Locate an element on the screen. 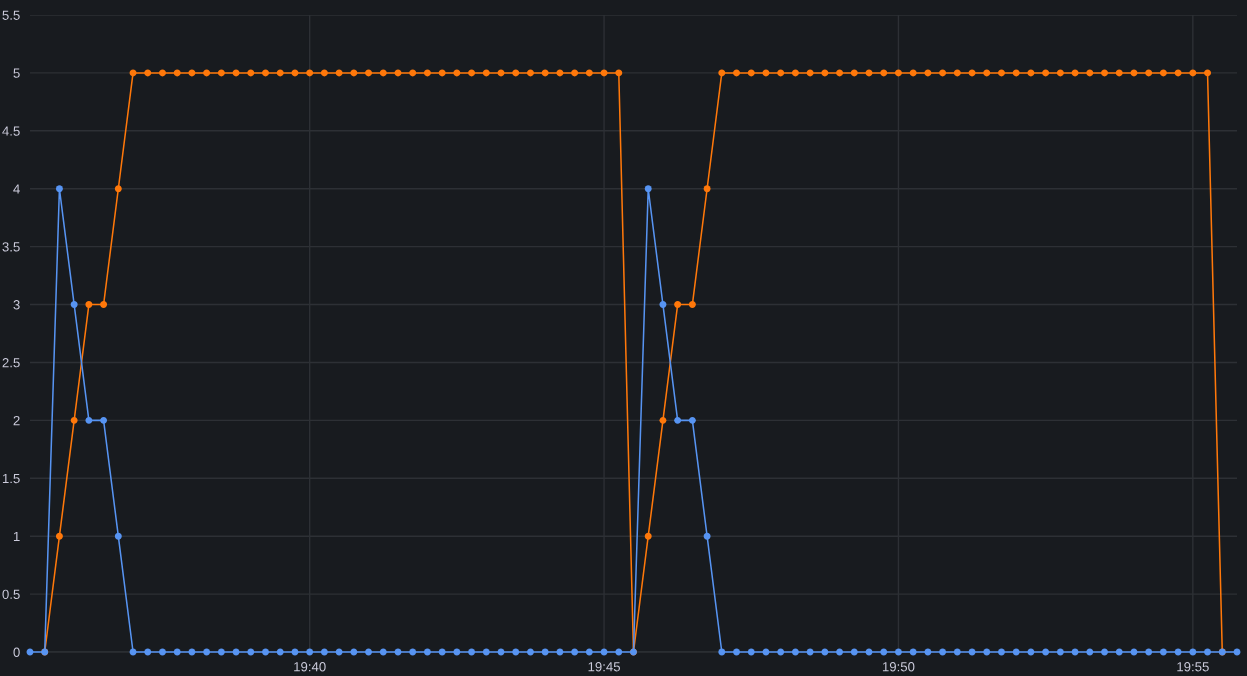 This screenshot has height=676, width=1247. x-tick-label: 19:40 is located at coordinates (310, 667).